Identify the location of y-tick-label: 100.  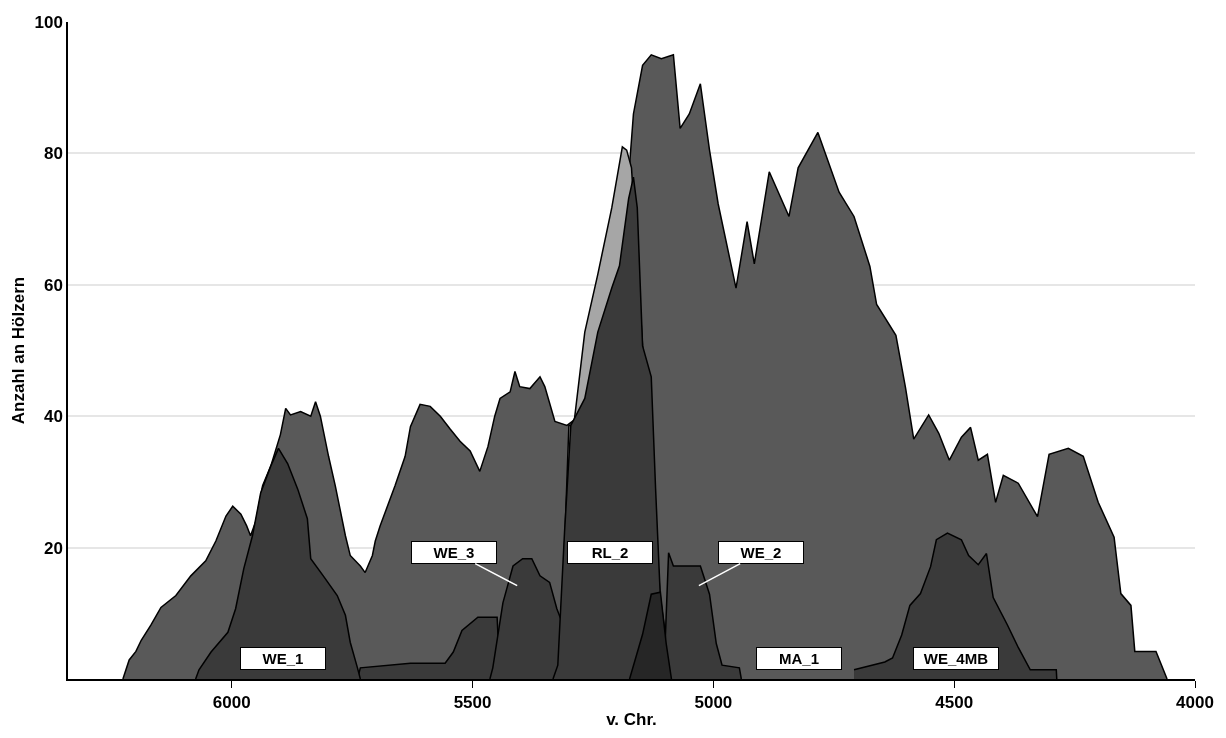
(48, 22).